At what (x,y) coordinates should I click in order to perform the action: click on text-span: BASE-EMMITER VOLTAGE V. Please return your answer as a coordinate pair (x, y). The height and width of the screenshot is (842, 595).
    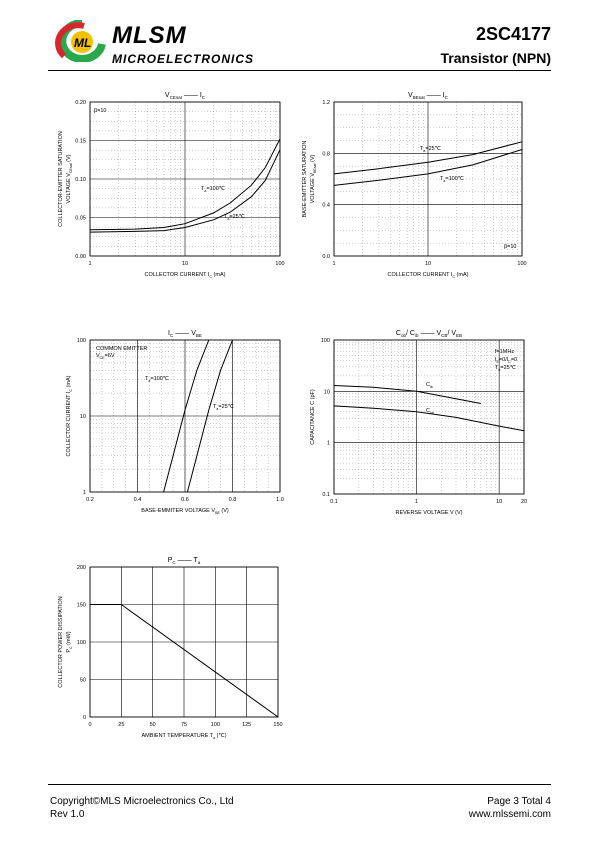
    Looking at the image, I should click on (178, 511).